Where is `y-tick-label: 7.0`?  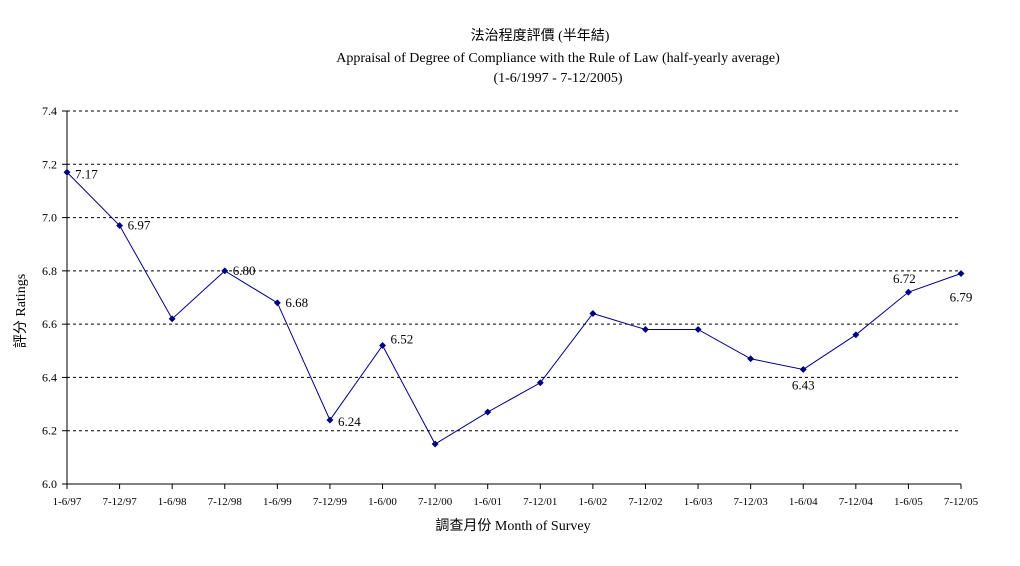 y-tick-label: 7.0 is located at coordinates (49, 218).